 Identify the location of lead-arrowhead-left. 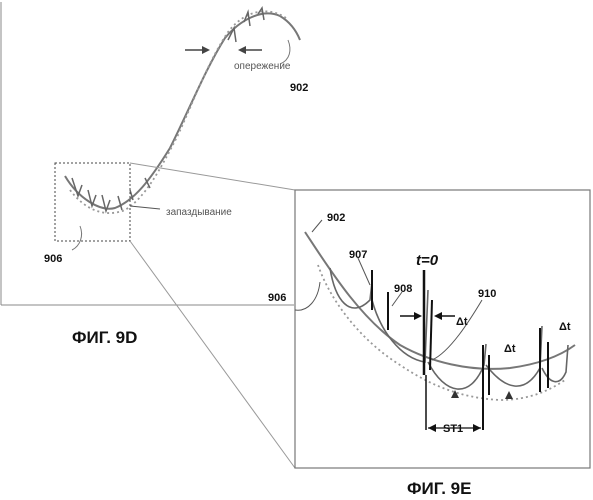
(206, 50).